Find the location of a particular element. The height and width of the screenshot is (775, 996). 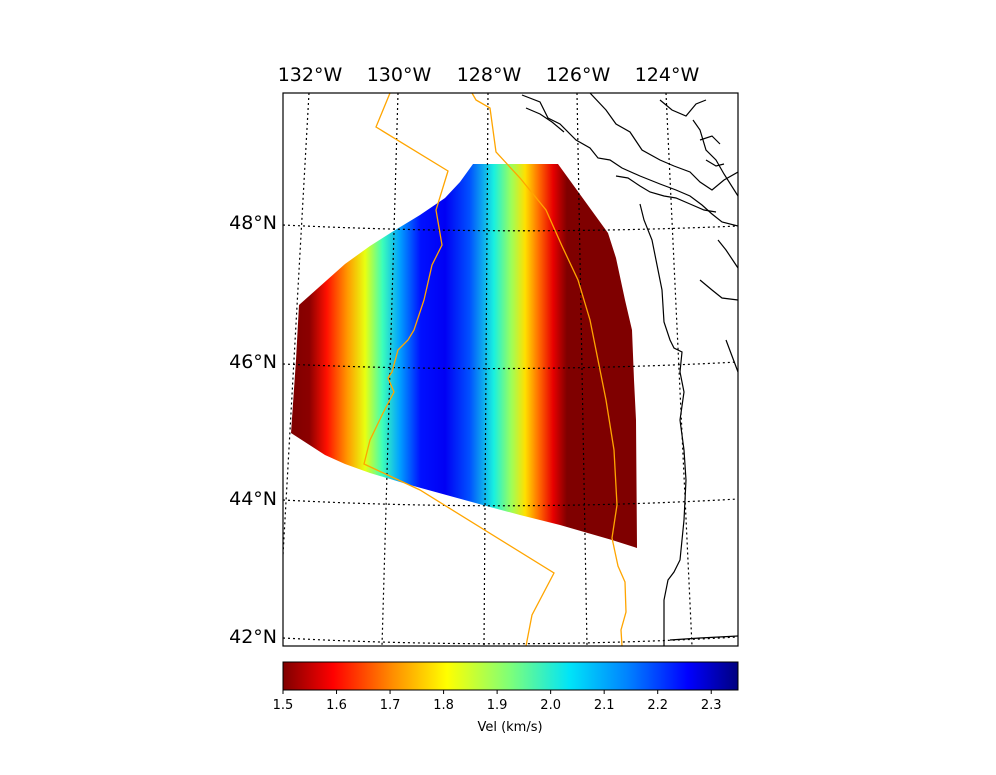

colorbar: 1.5 1.6 1.7 1.8 1.9 2.0 2.1 2.2 2.3 Vel (km/s) is located at coordinates (506, 698).